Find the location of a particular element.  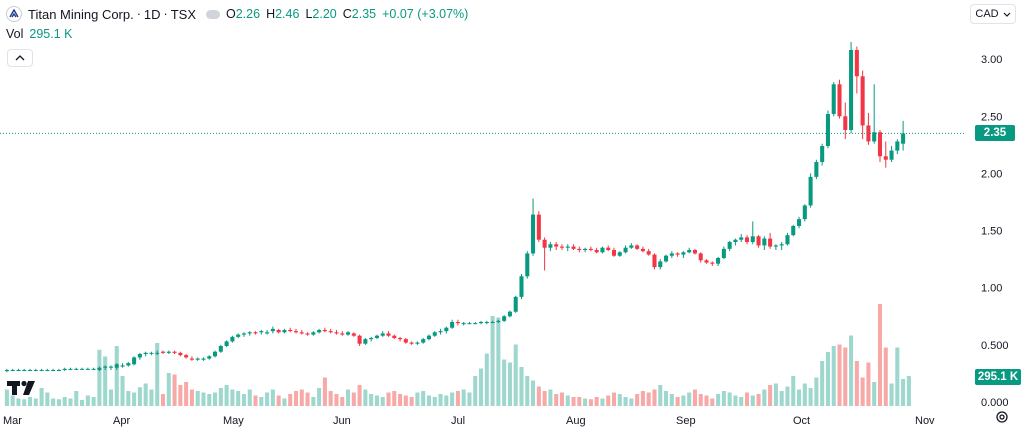

collapse-legend-button is located at coordinates (20, 58).